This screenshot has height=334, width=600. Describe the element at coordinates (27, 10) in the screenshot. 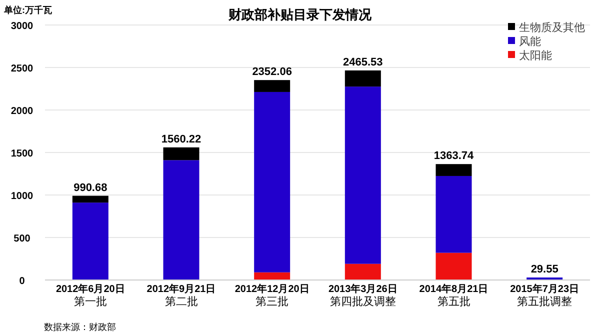

I see `y-axis-title: 单位:万千瓦` at that location.